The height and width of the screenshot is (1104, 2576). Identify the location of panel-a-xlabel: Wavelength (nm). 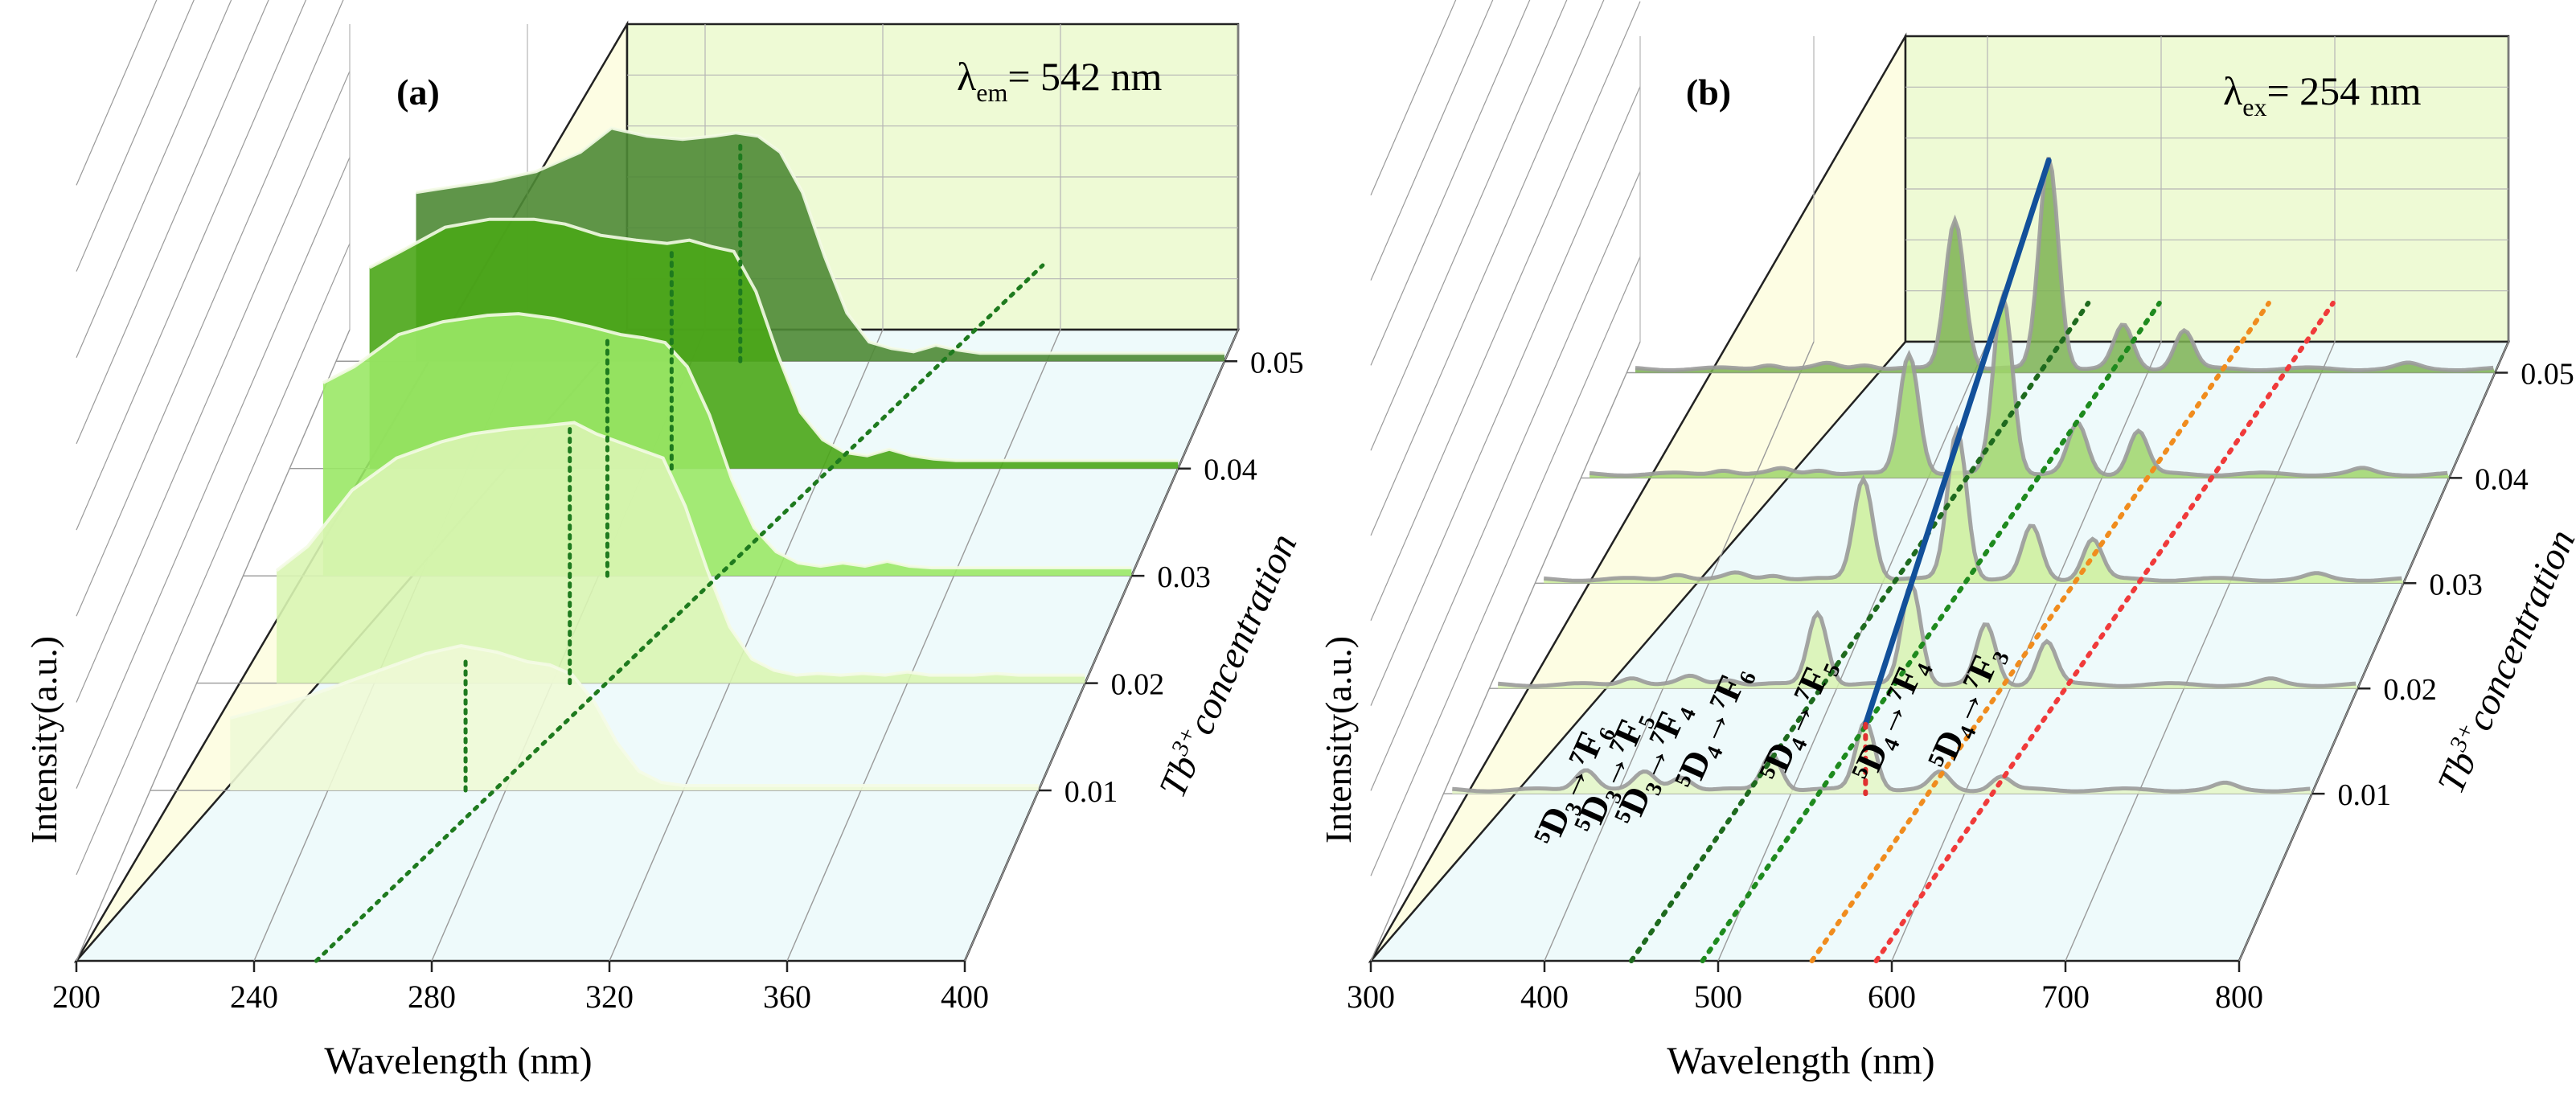
(458, 1061).